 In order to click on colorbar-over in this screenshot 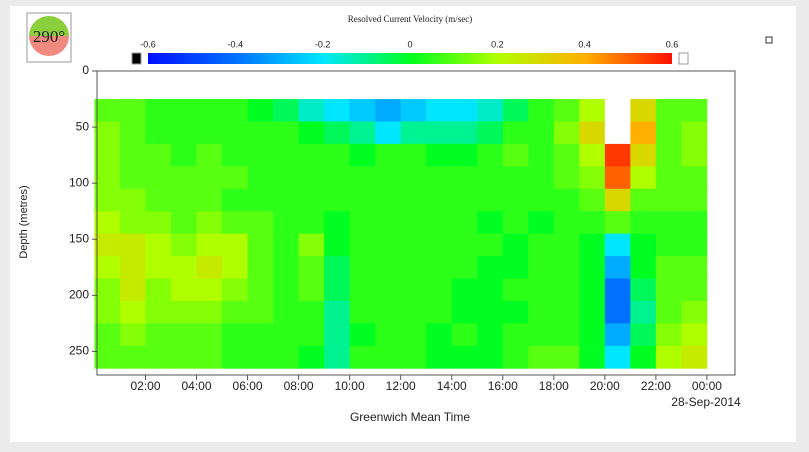, I will do `click(683, 58)`.